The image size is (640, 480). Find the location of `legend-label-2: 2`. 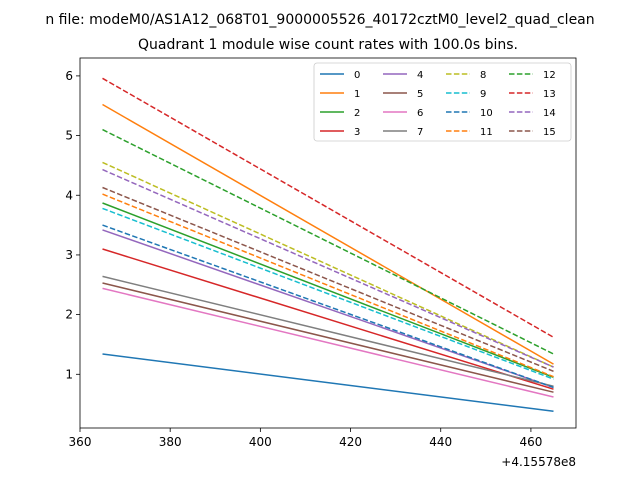

legend-label-2: 2 is located at coordinates (357, 113).